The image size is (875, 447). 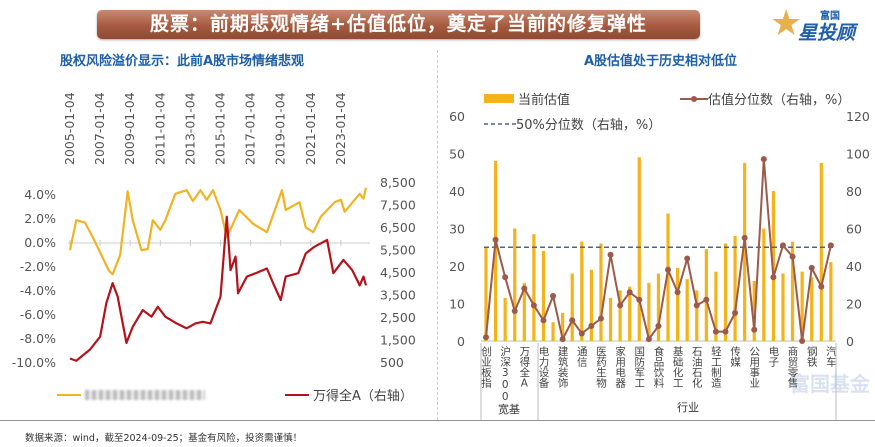 I want to click on category-label: 电子, so click(x=773, y=356).